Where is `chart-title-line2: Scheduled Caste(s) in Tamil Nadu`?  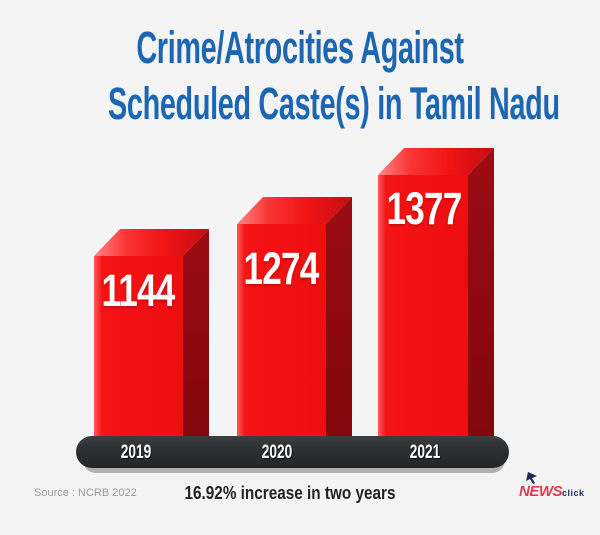 chart-title-line2: Scheduled Caste(s) in Tamil Nadu is located at coordinates (334, 103).